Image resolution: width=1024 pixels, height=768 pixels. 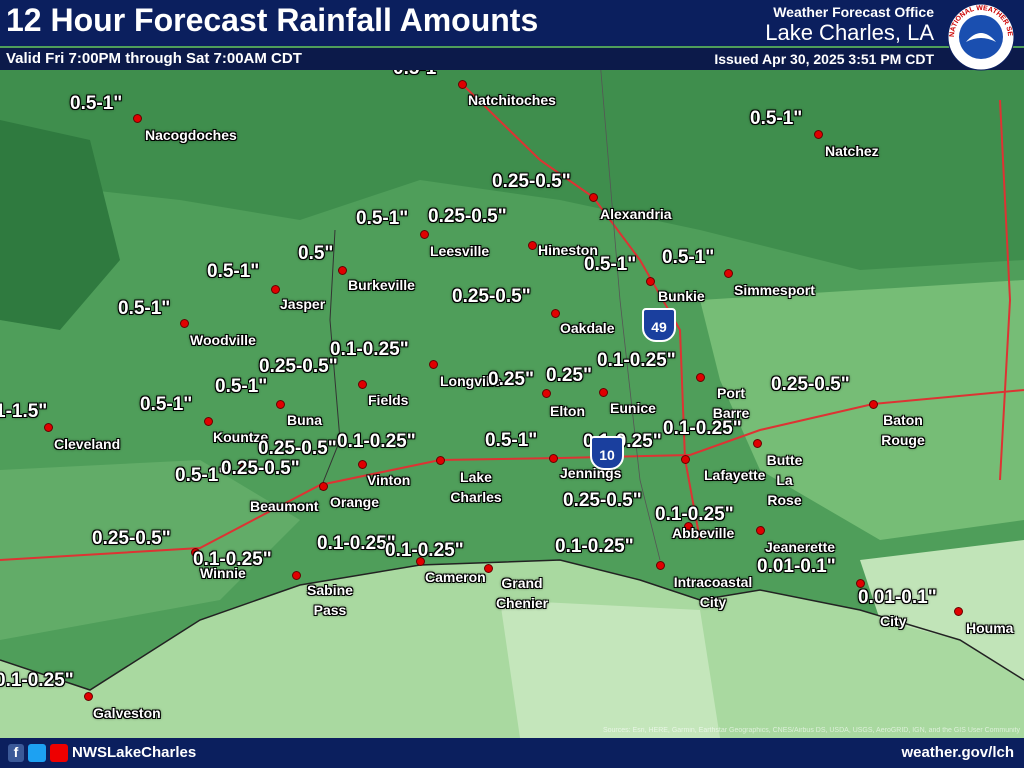 What do you see at coordinates (849, 32) in the screenshot?
I see `office-name: Lake Charles, LA` at bounding box center [849, 32].